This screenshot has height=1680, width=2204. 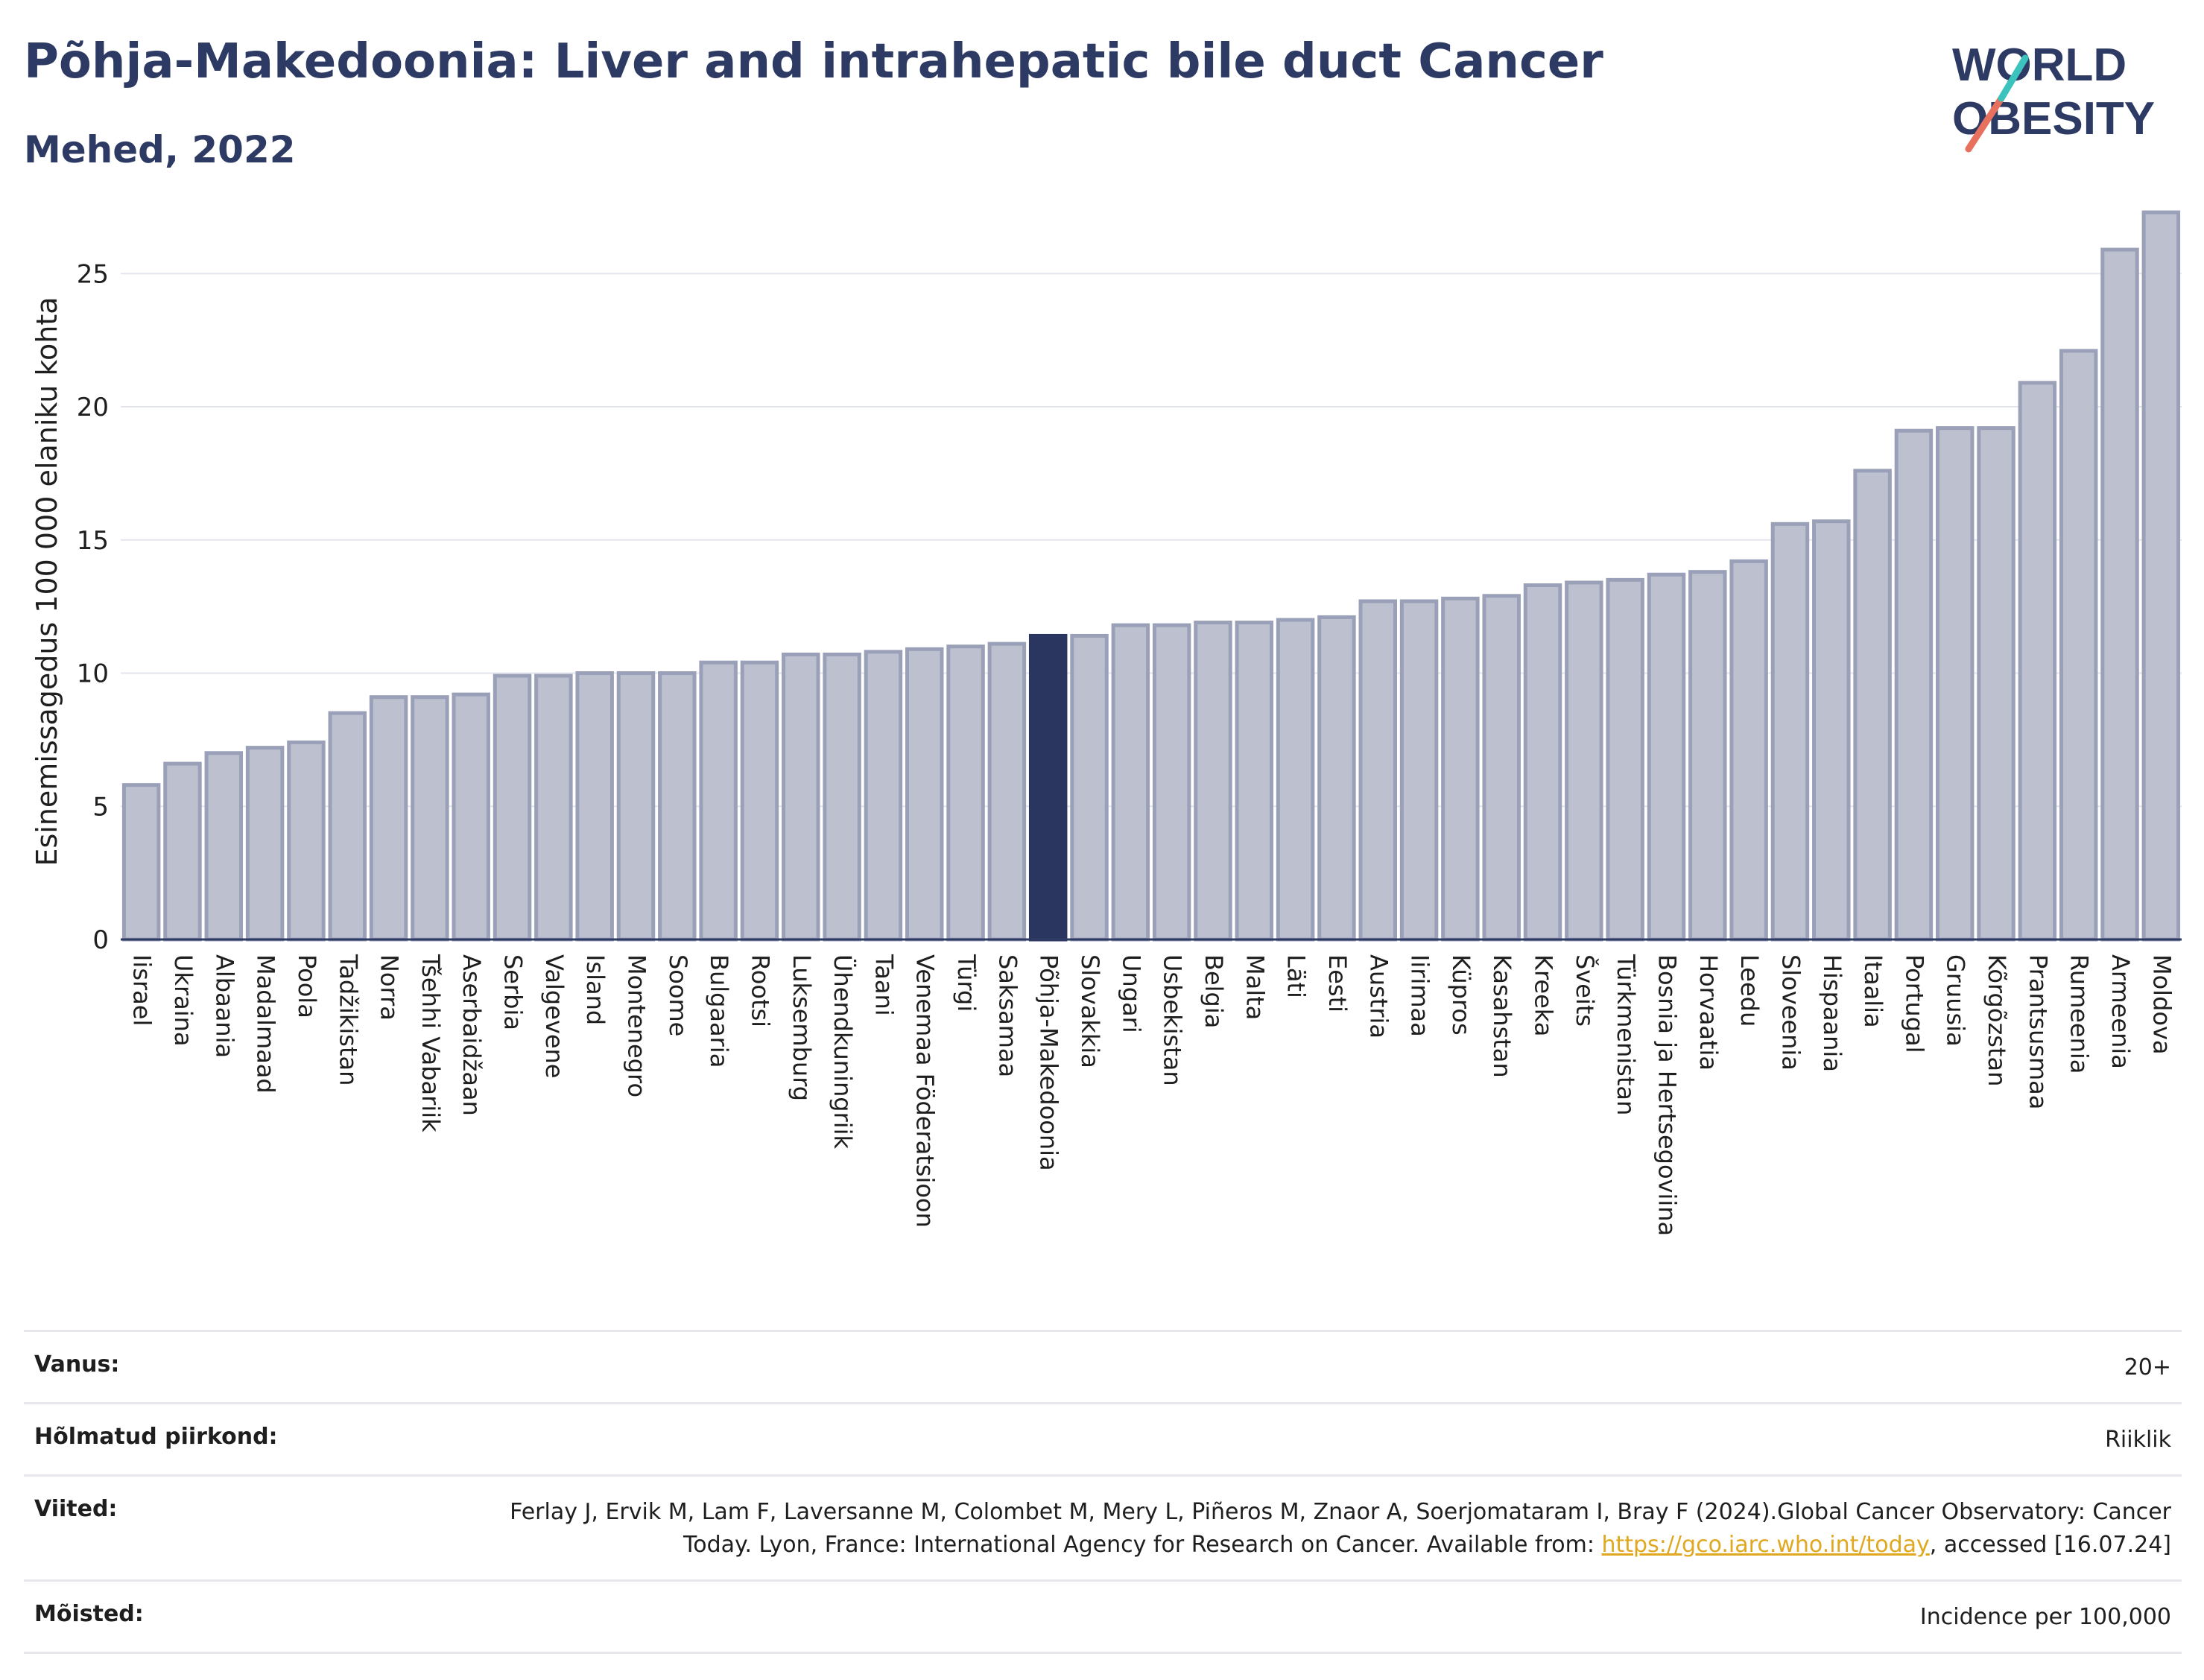 What do you see at coordinates (100, 807) in the screenshot?
I see `y-tick-label: 5` at bounding box center [100, 807].